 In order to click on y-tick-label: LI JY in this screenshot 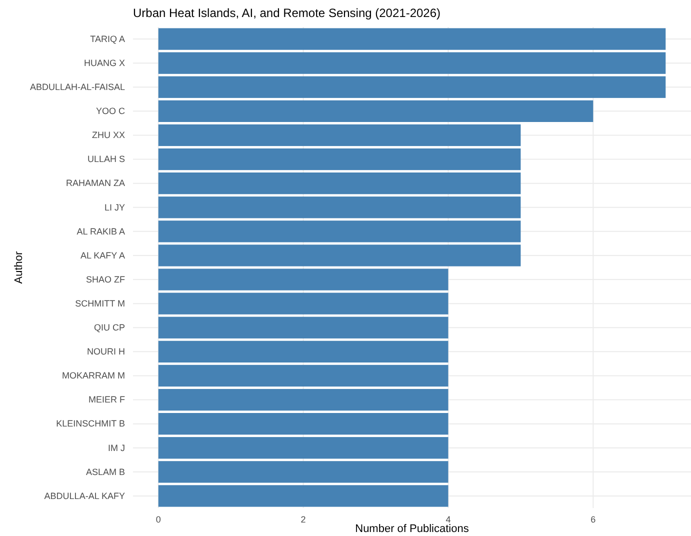, I will do `click(114, 207)`.